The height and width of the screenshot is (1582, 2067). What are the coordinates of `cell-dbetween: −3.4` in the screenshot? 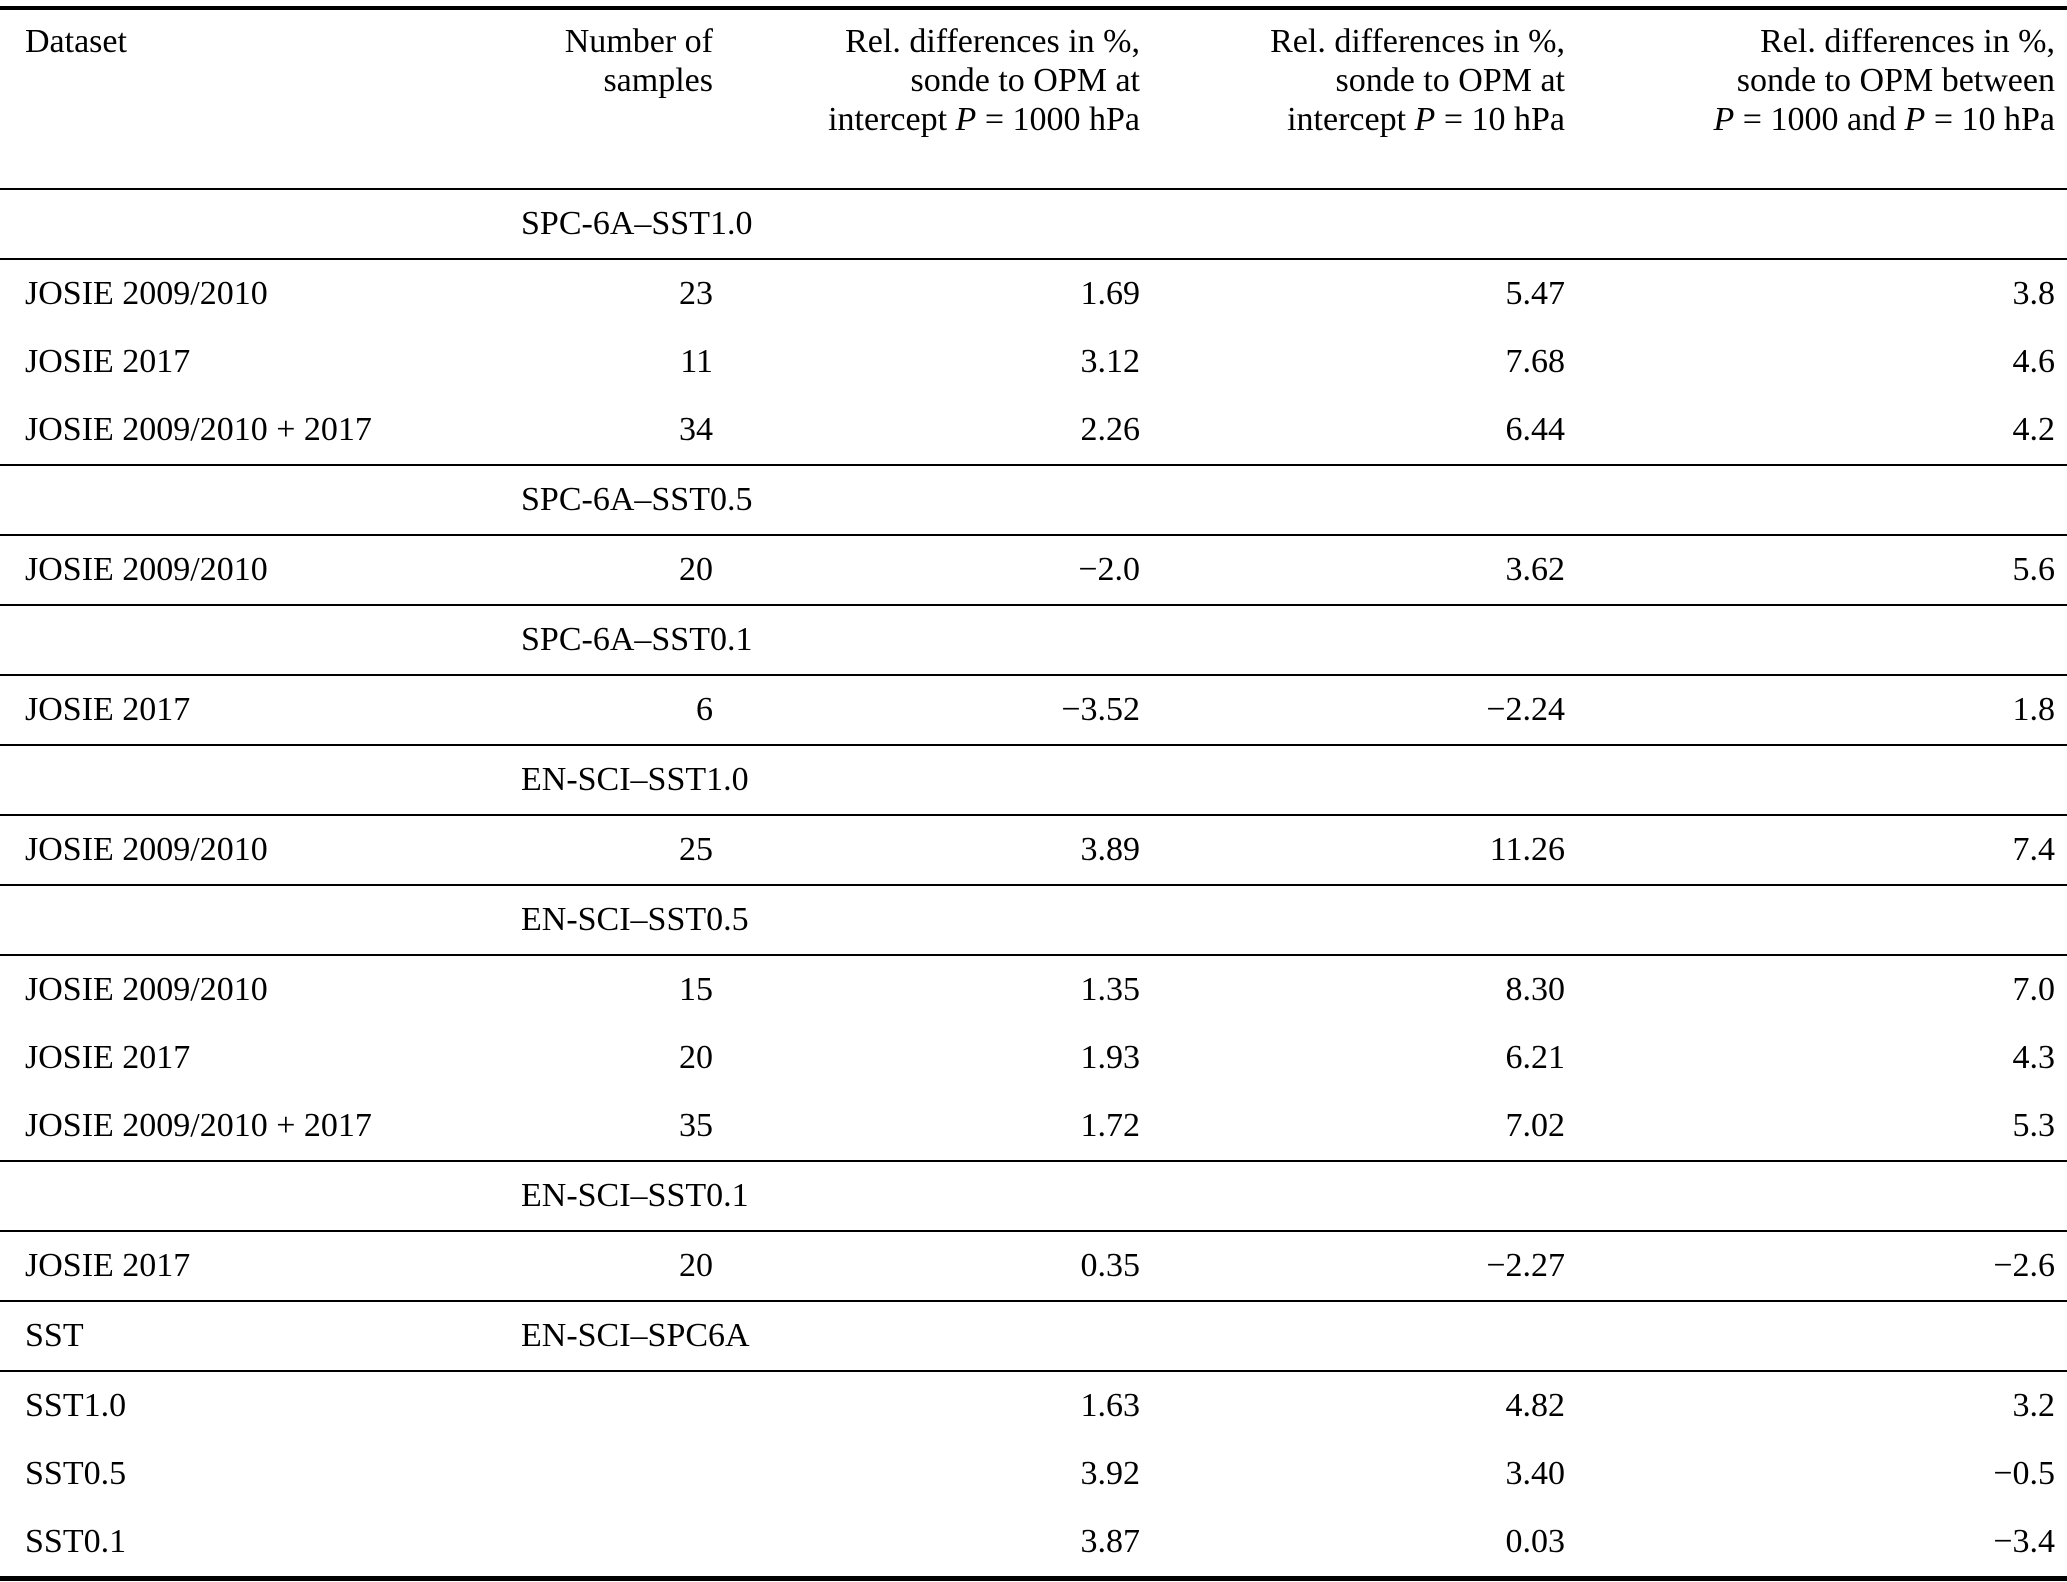 It's located at (2024, 1541).